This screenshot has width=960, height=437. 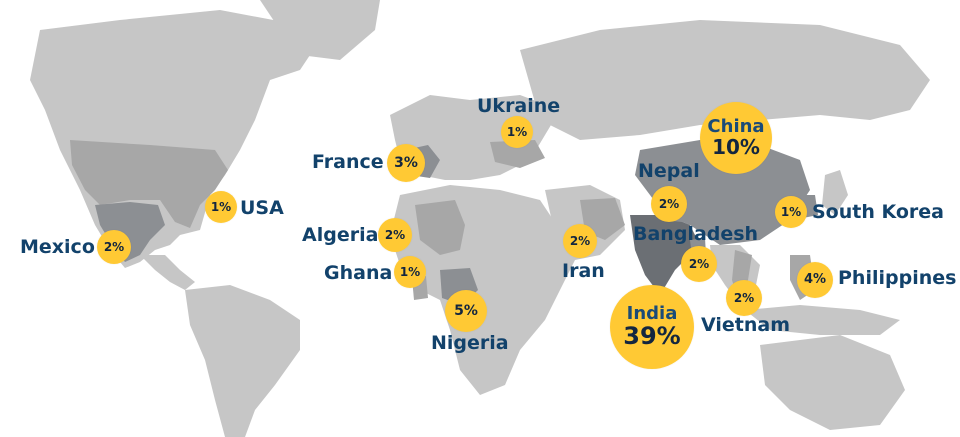 What do you see at coordinates (167, 272) in the screenshot?
I see `landmass-central-america` at bounding box center [167, 272].